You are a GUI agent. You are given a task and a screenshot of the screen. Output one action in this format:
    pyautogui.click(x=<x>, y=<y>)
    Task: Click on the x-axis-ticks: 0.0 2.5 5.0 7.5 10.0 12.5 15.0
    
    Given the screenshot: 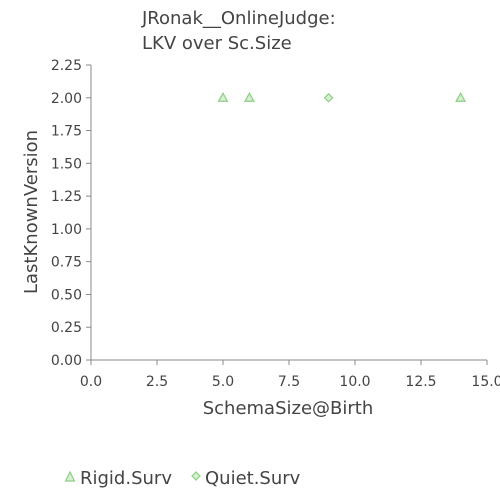 What is the action you would take?
    pyautogui.click(x=290, y=375)
    